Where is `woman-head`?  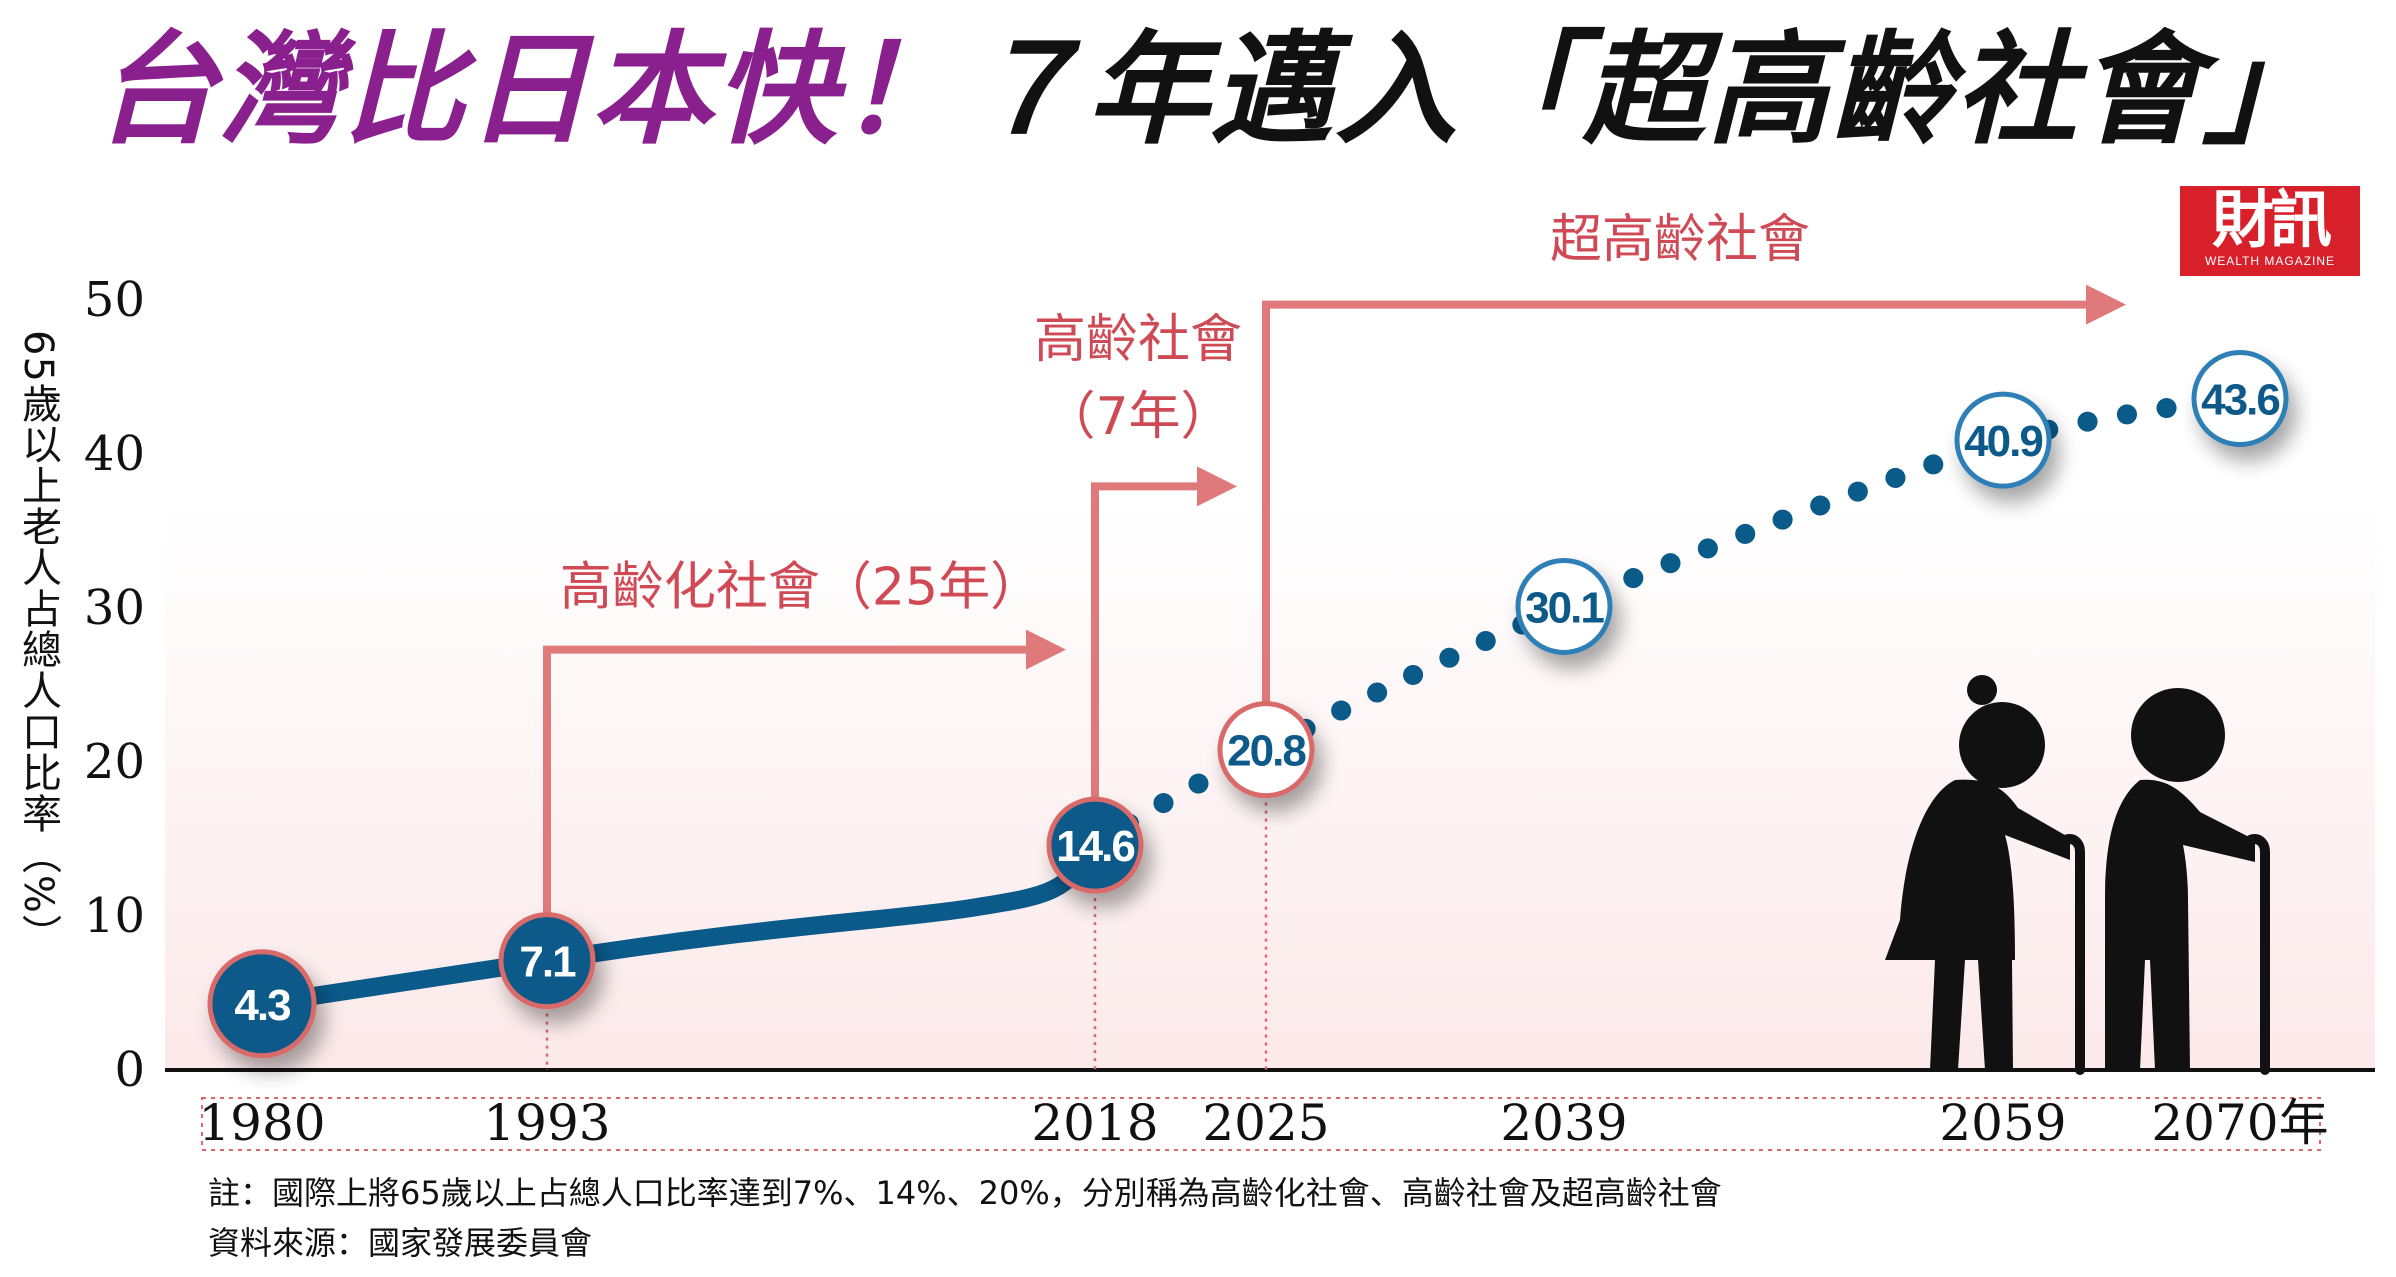
woman-head is located at coordinates (2002, 745).